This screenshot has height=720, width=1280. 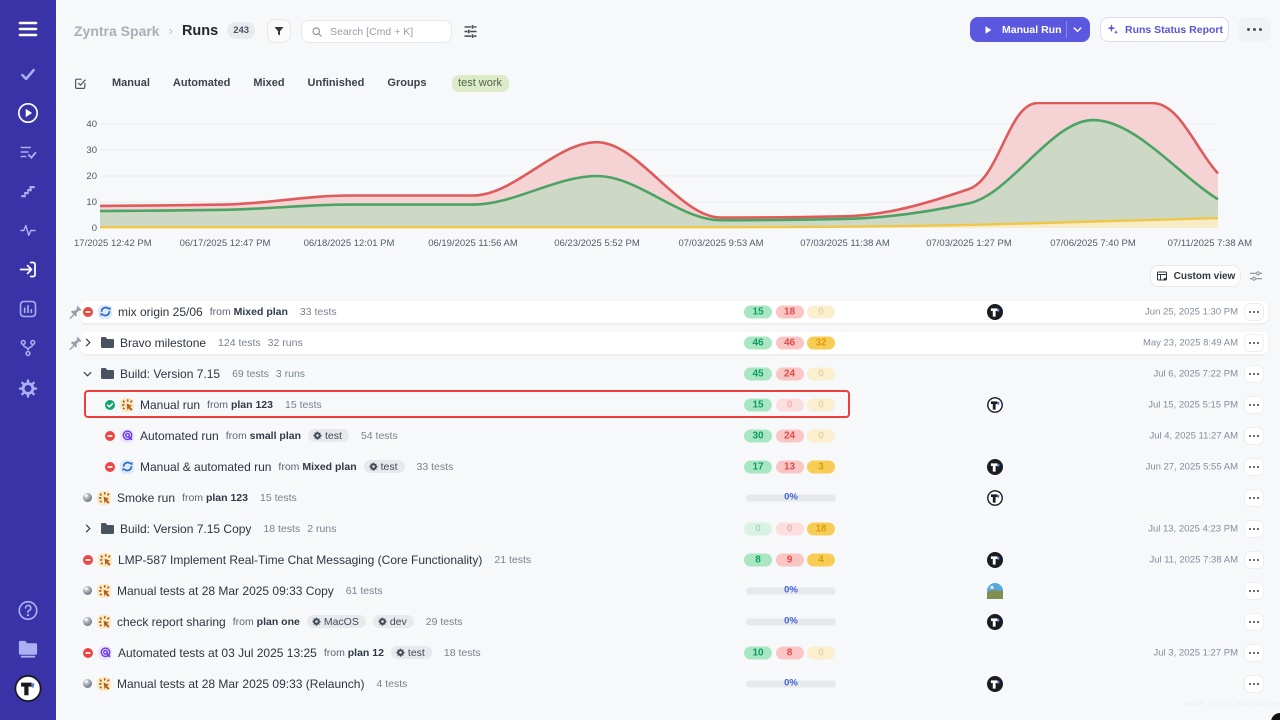 What do you see at coordinates (720, 243) in the screenshot?
I see `svg-text: 07/03/2025 9:53 AM` at bounding box center [720, 243].